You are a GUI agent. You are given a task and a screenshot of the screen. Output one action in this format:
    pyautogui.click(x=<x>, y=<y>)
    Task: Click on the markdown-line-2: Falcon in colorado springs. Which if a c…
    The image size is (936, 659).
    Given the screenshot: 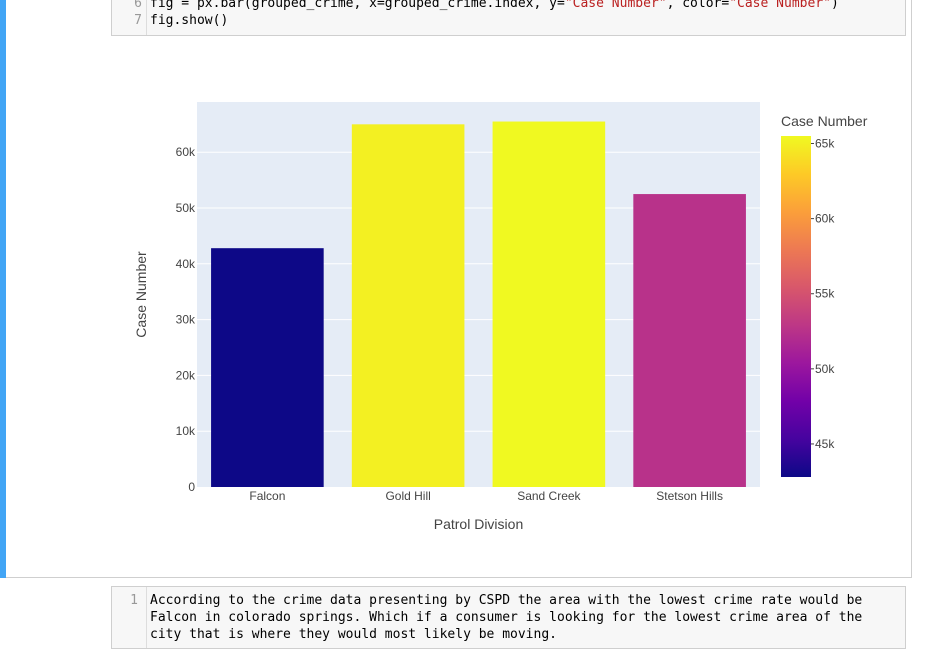 What is the action you would take?
    pyautogui.click(x=506, y=617)
    